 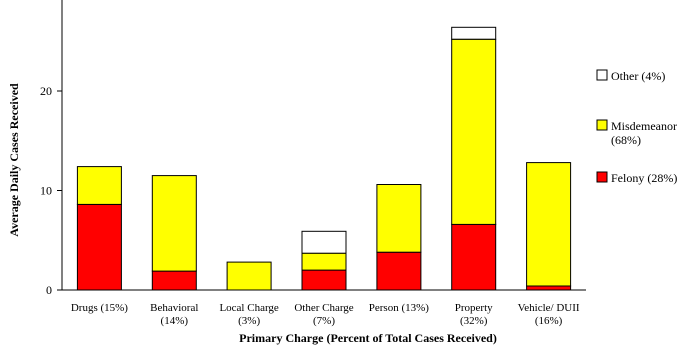 I want to click on legend: Other (4%) Misdemeanor (68%) Felony (28%), so click(x=636, y=127).